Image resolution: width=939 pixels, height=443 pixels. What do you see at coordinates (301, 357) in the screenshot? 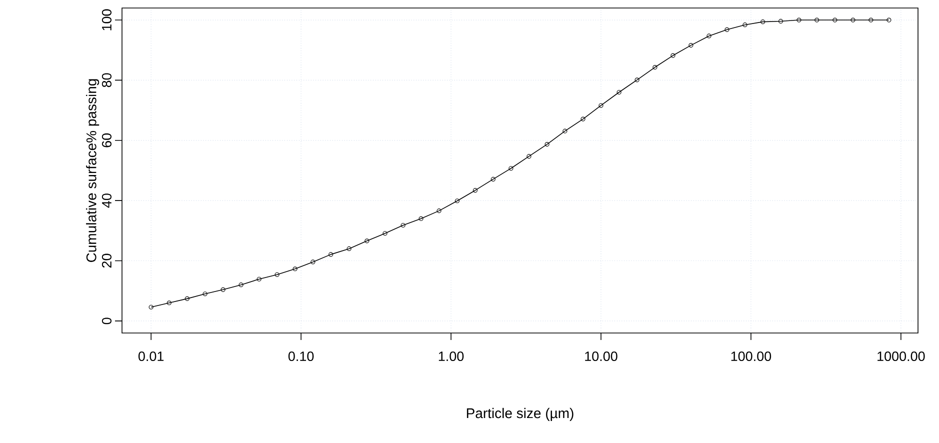
I see `x-tick-label: 0.10` at bounding box center [301, 357].